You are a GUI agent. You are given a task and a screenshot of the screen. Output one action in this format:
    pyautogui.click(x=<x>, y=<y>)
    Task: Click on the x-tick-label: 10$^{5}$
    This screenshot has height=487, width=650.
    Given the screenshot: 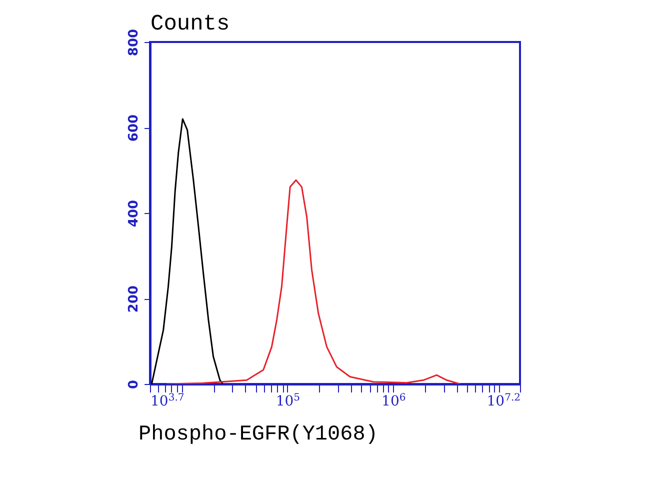 What is the action you would take?
    pyautogui.click(x=288, y=401)
    